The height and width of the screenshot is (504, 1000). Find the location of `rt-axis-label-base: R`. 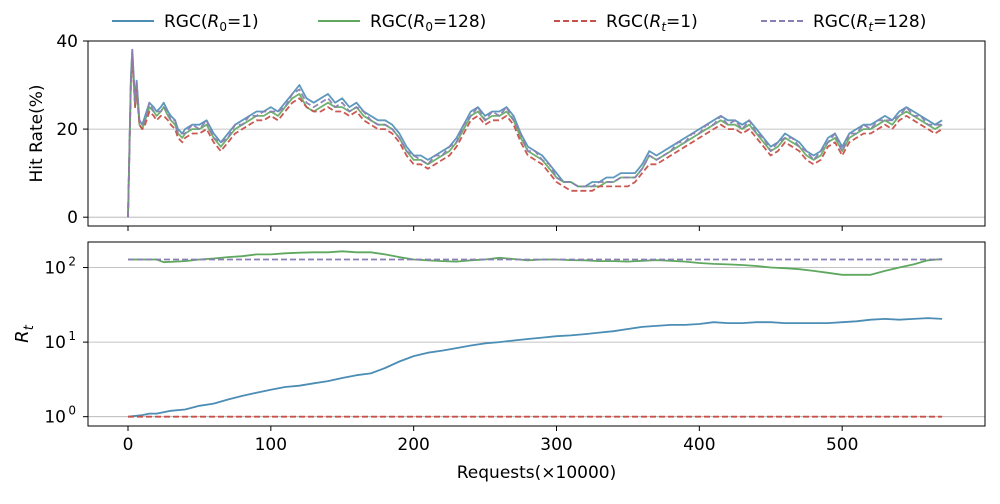

rt-axis-label-base: R is located at coordinates (22, 336).